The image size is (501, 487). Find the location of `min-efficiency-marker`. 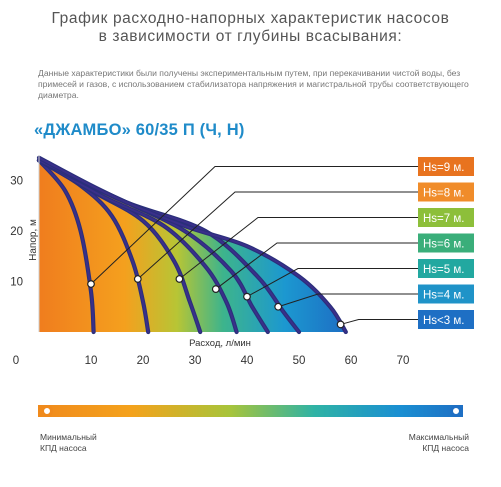

min-efficiency-marker is located at coordinates (47, 411).